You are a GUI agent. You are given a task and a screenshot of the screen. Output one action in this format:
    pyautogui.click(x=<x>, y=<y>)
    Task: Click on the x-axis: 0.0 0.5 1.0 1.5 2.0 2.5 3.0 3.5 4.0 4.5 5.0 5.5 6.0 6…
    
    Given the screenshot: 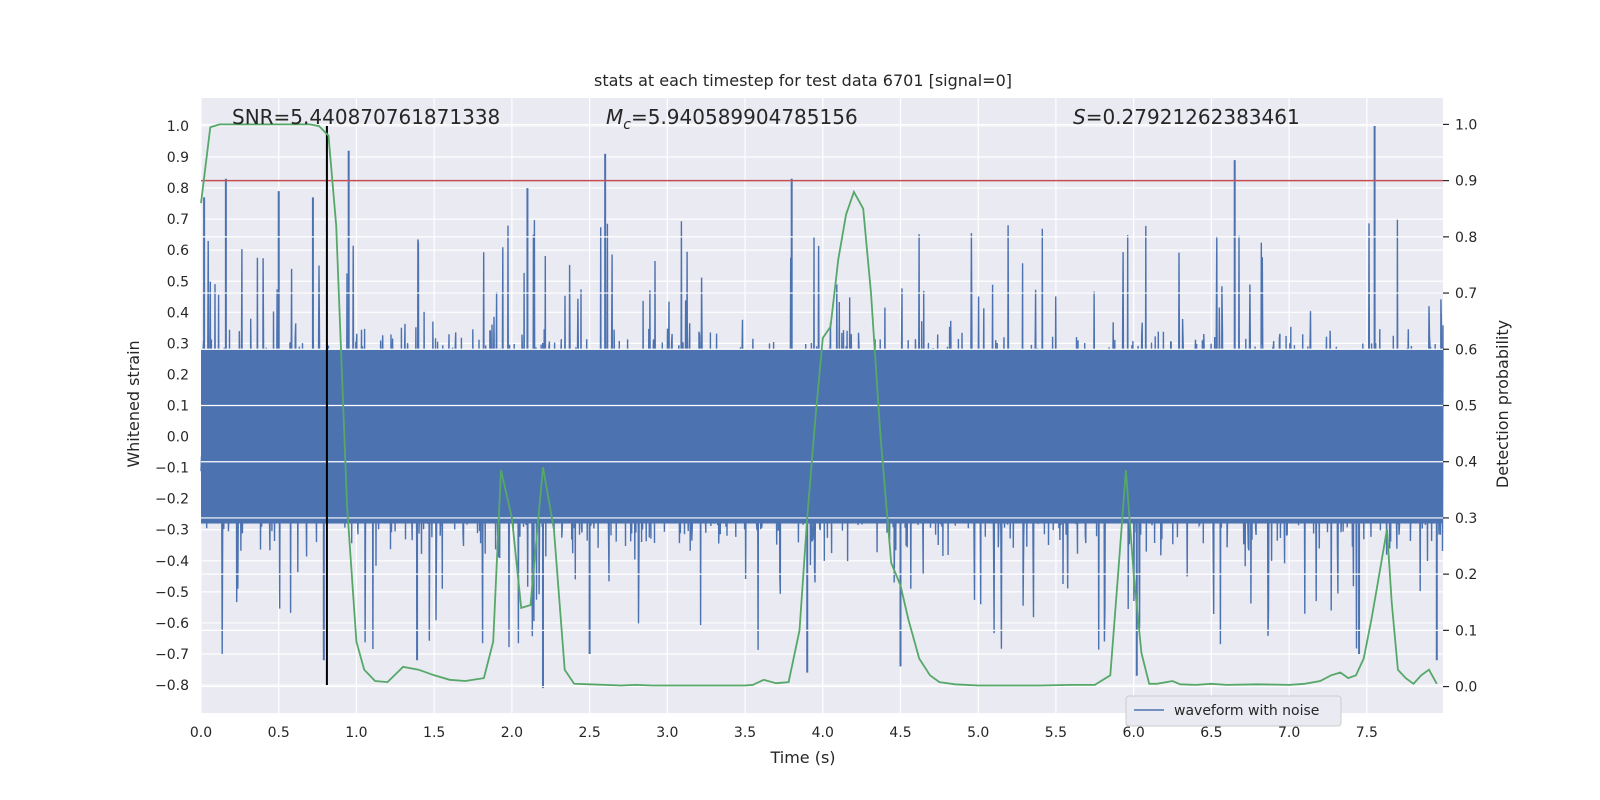 What is the action you would take?
    pyautogui.click(x=784, y=733)
    